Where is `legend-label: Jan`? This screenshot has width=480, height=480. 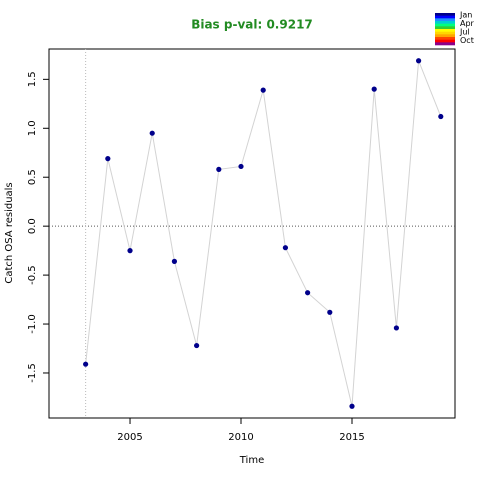 legend-label: Jan is located at coordinates (465, 15).